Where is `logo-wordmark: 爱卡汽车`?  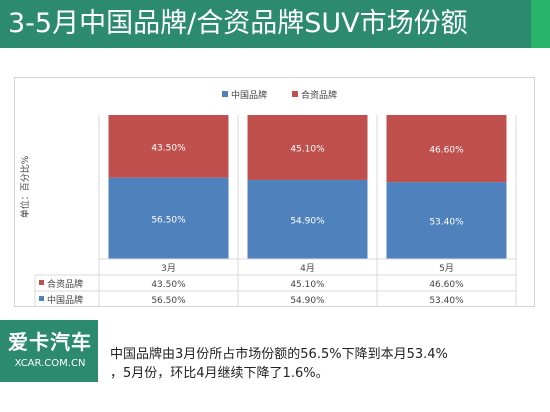 logo-wordmark: 爱卡汽车 is located at coordinates (50, 342).